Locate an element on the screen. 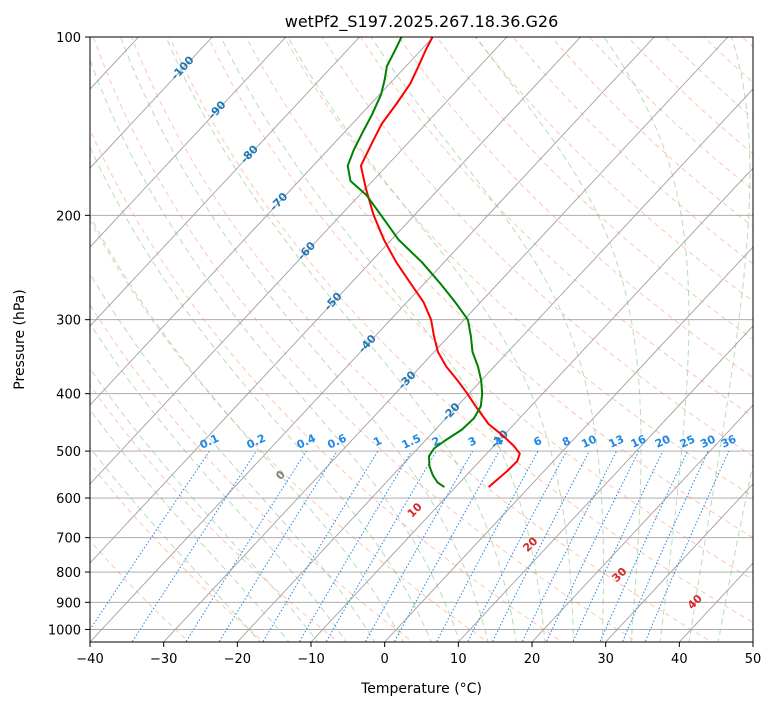 The height and width of the screenshot is (708, 775). x-tick-label: 40 is located at coordinates (679, 659).